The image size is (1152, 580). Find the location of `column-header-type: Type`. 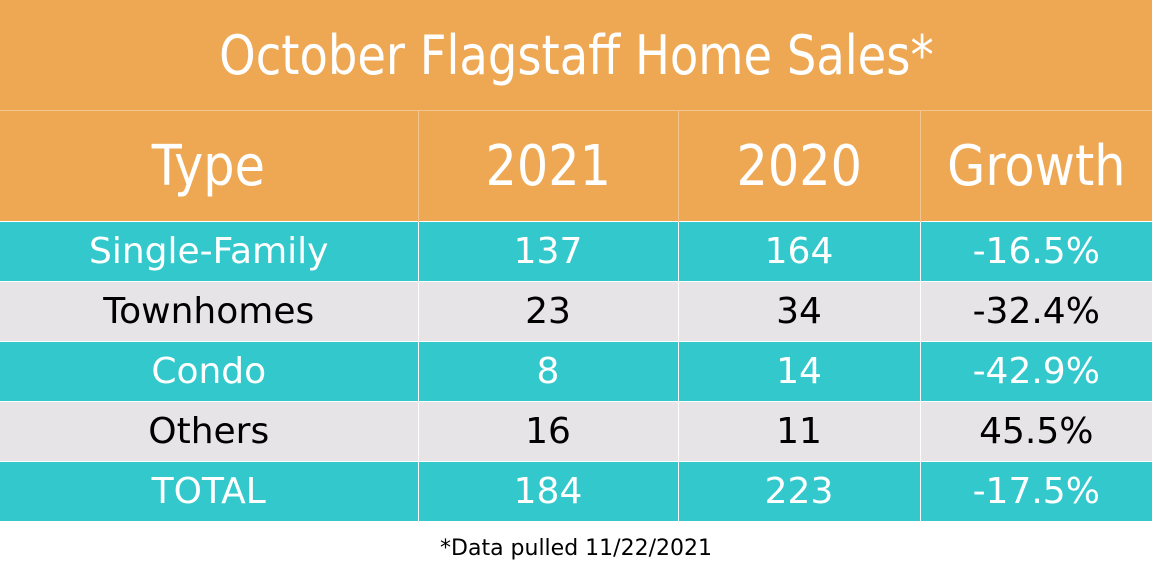

column-header-type: Type is located at coordinates (209, 166).